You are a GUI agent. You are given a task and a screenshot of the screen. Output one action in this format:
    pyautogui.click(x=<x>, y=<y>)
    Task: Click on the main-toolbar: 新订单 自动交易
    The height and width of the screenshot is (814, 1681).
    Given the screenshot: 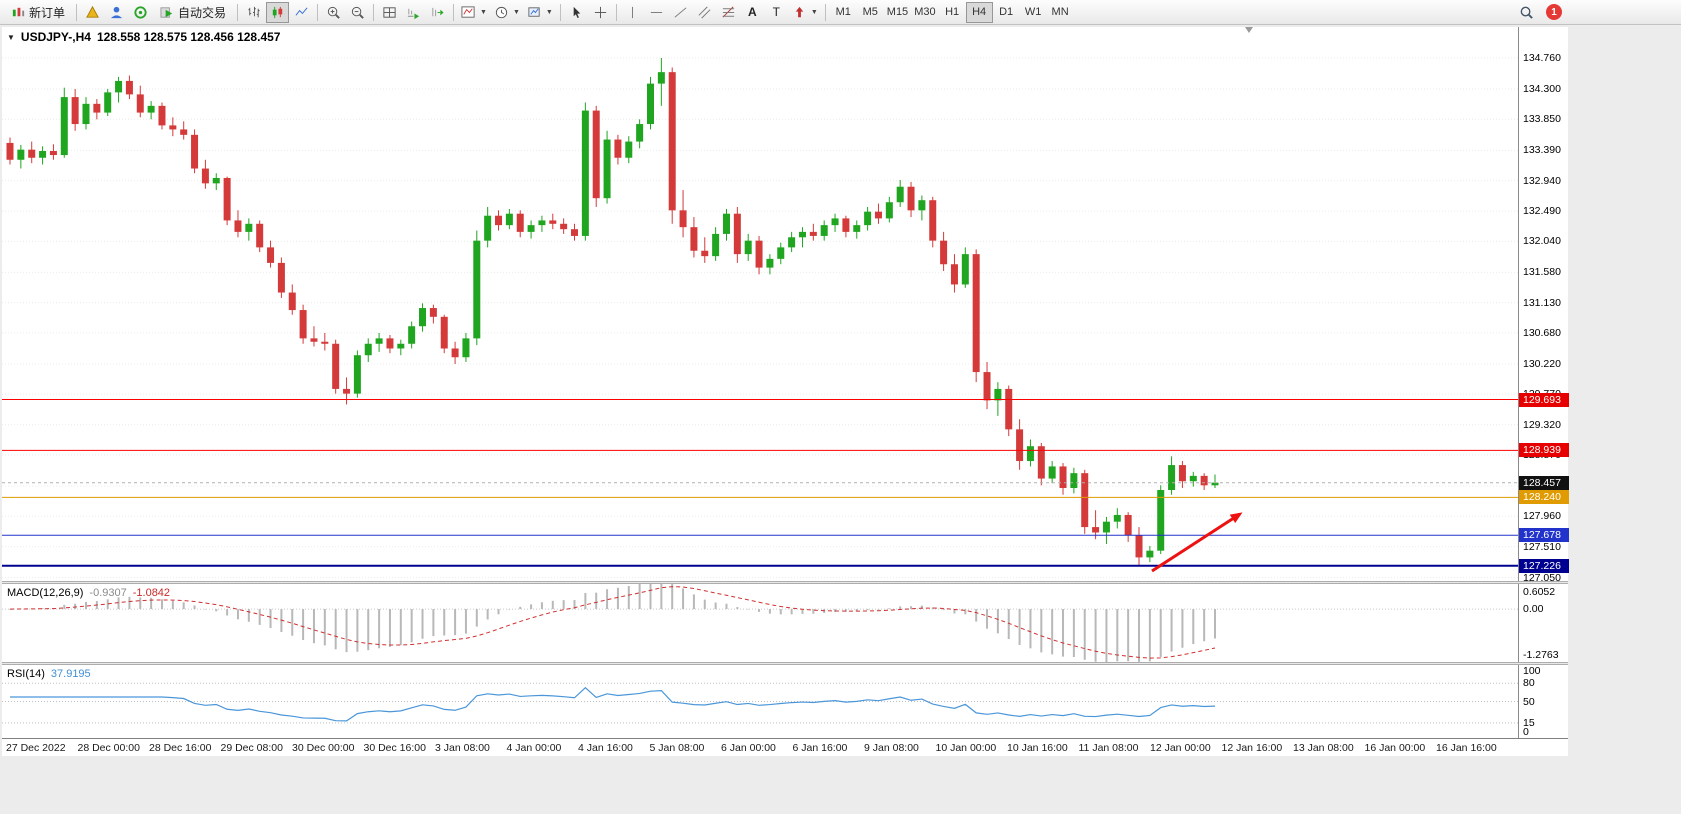 What is the action you would take?
    pyautogui.click(x=840, y=12)
    